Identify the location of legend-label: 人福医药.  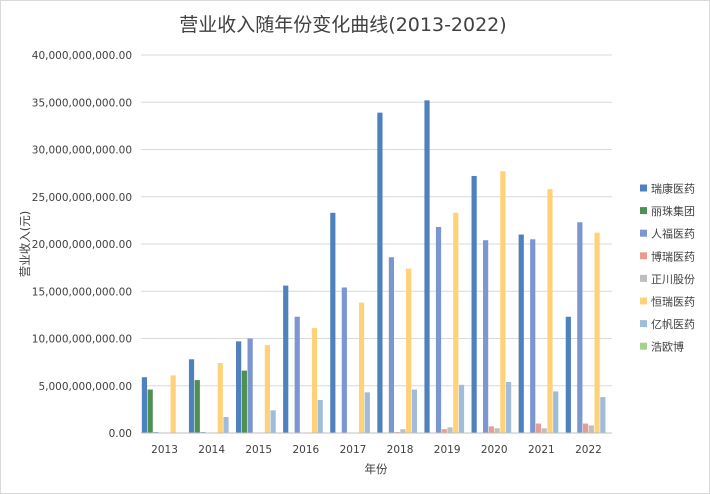
(673, 234).